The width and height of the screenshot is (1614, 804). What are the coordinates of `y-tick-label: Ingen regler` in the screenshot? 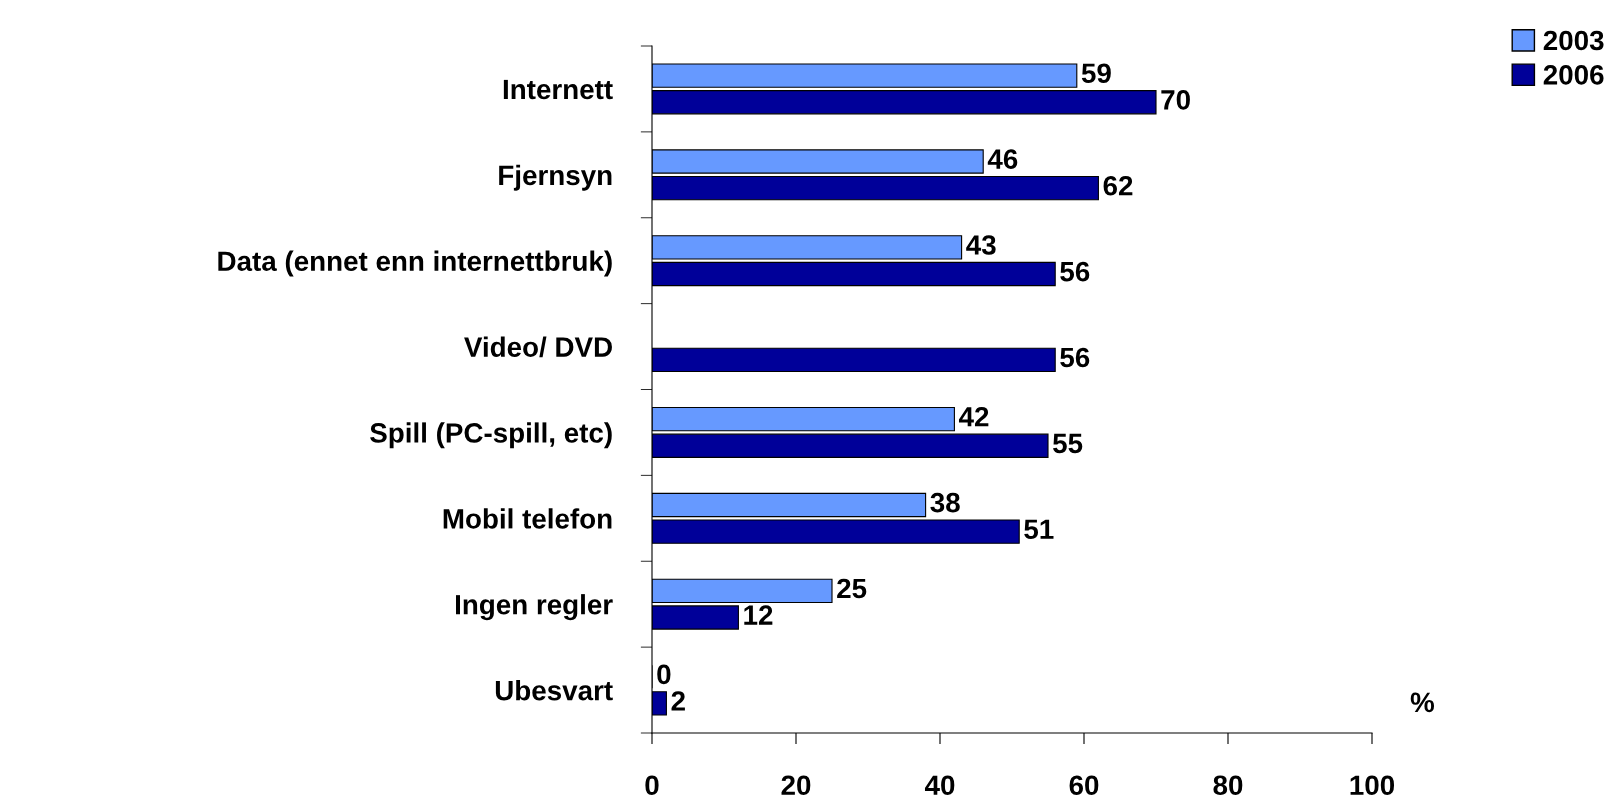 It's located at (534, 607).